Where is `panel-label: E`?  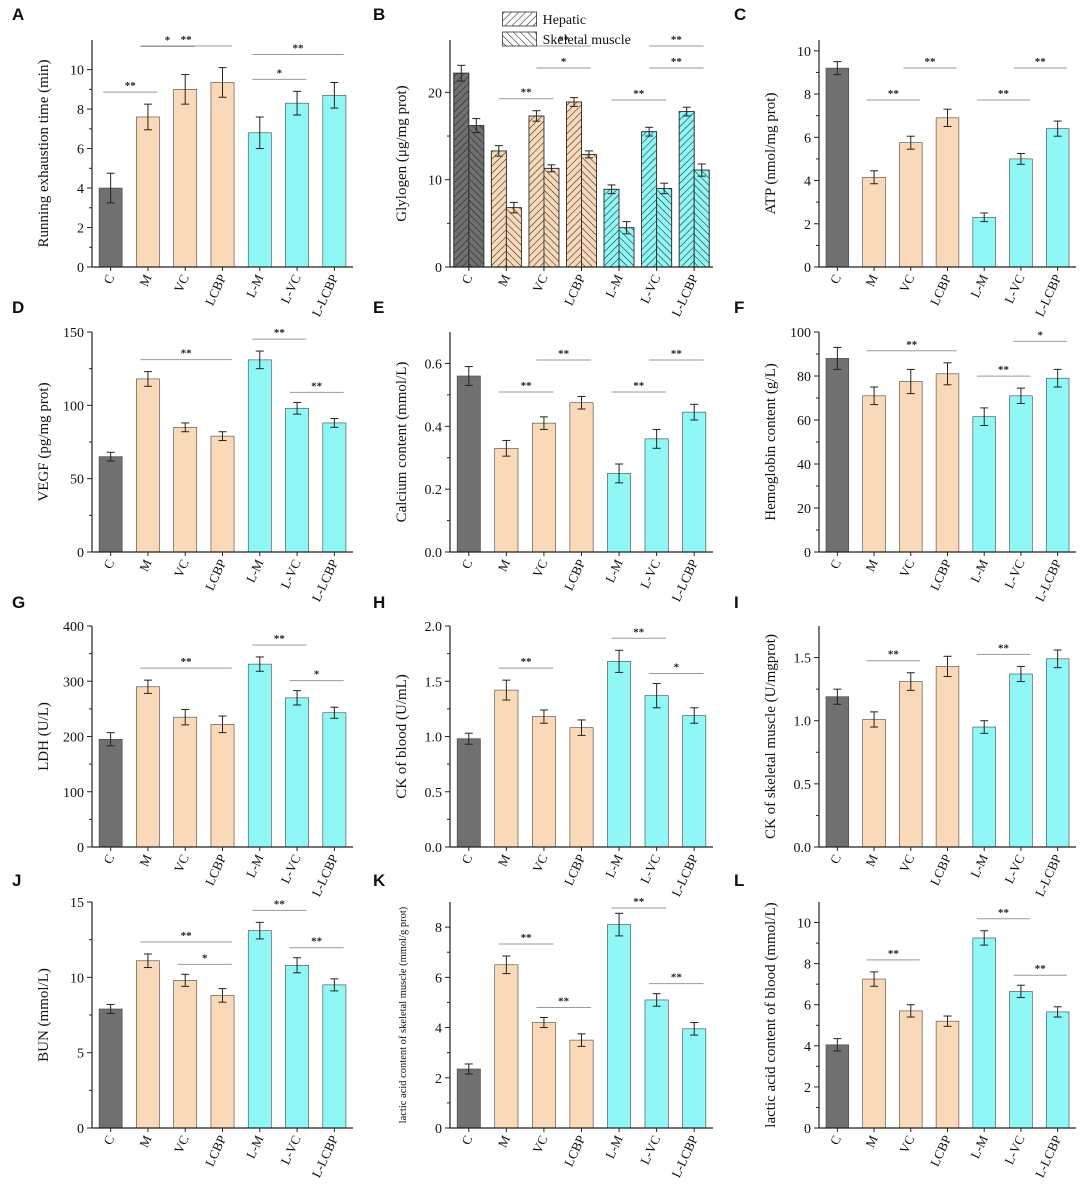
panel-label: E is located at coordinates (378, 307).